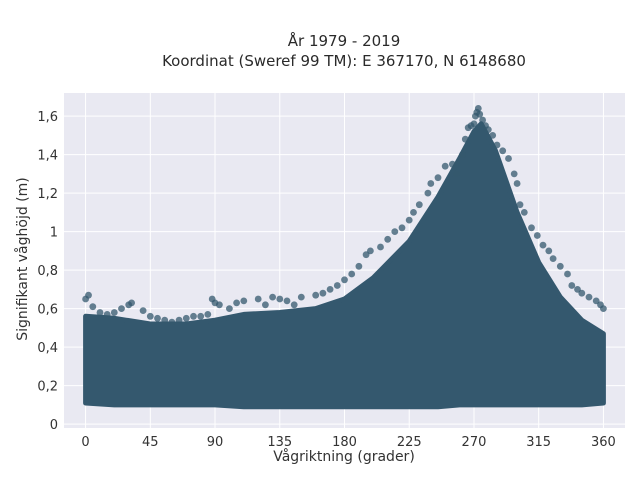  I want to click on y-tick-label: 1, so click(54, 233).